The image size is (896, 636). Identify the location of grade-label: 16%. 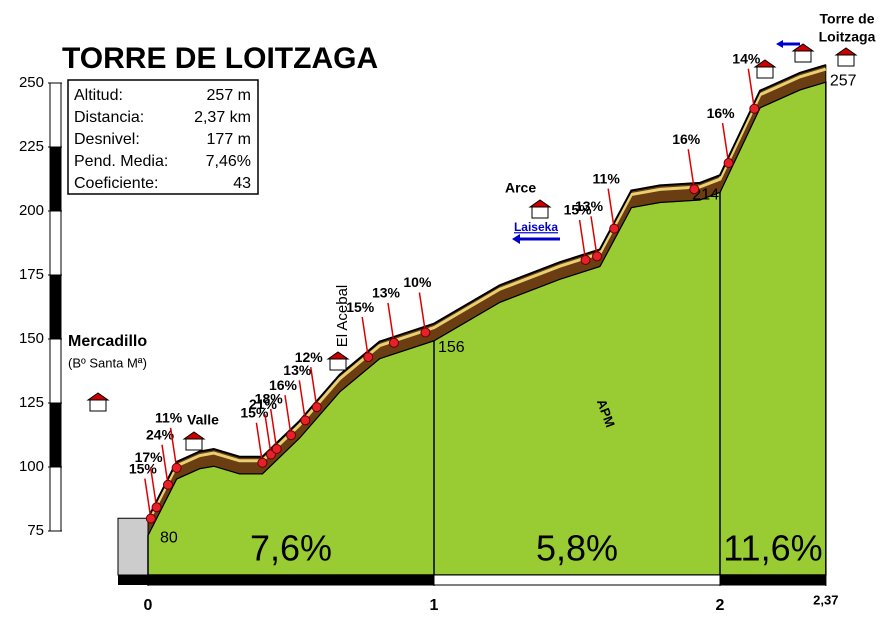
(721, 113).